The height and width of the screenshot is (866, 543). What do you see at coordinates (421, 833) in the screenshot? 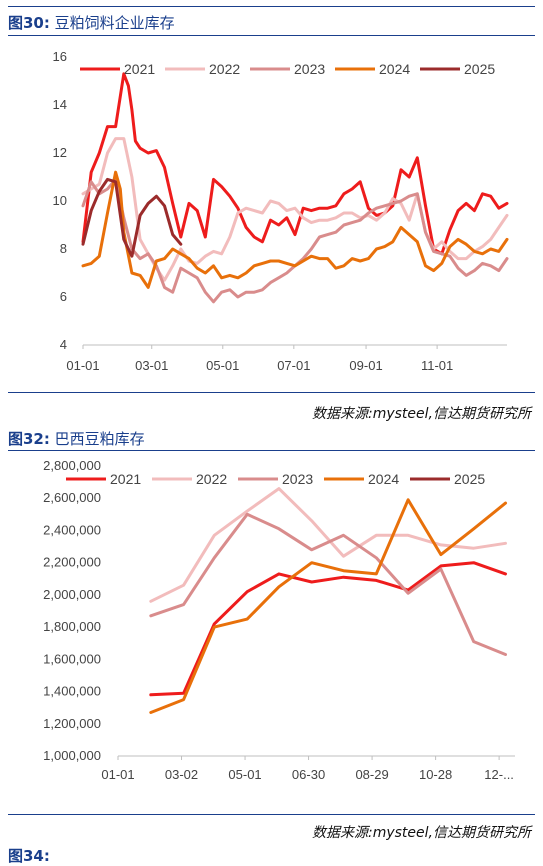
I see `figure-32-source: 数据来源:mysteel,信达期货研究所` at bounding box center [421, 833].